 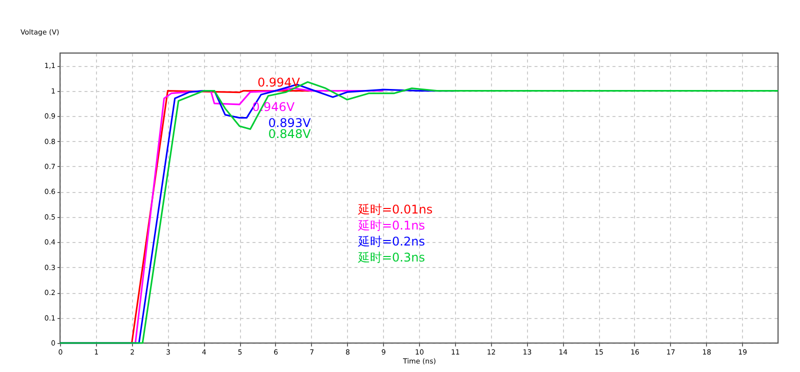 What do you see at coordinates (290, 134) in the screenshot?
I see `annotation: 0.848V` at bounding box center [290, 134].